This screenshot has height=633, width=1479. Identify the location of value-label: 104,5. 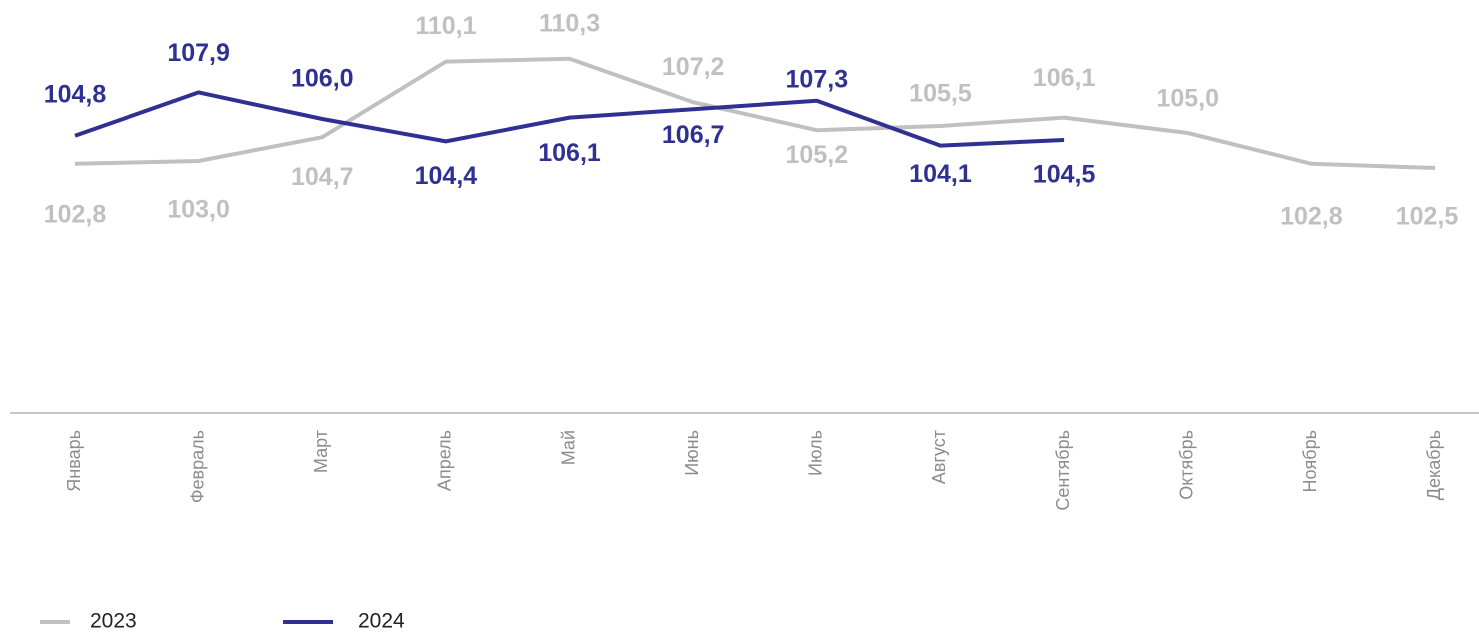
(1064, 175).